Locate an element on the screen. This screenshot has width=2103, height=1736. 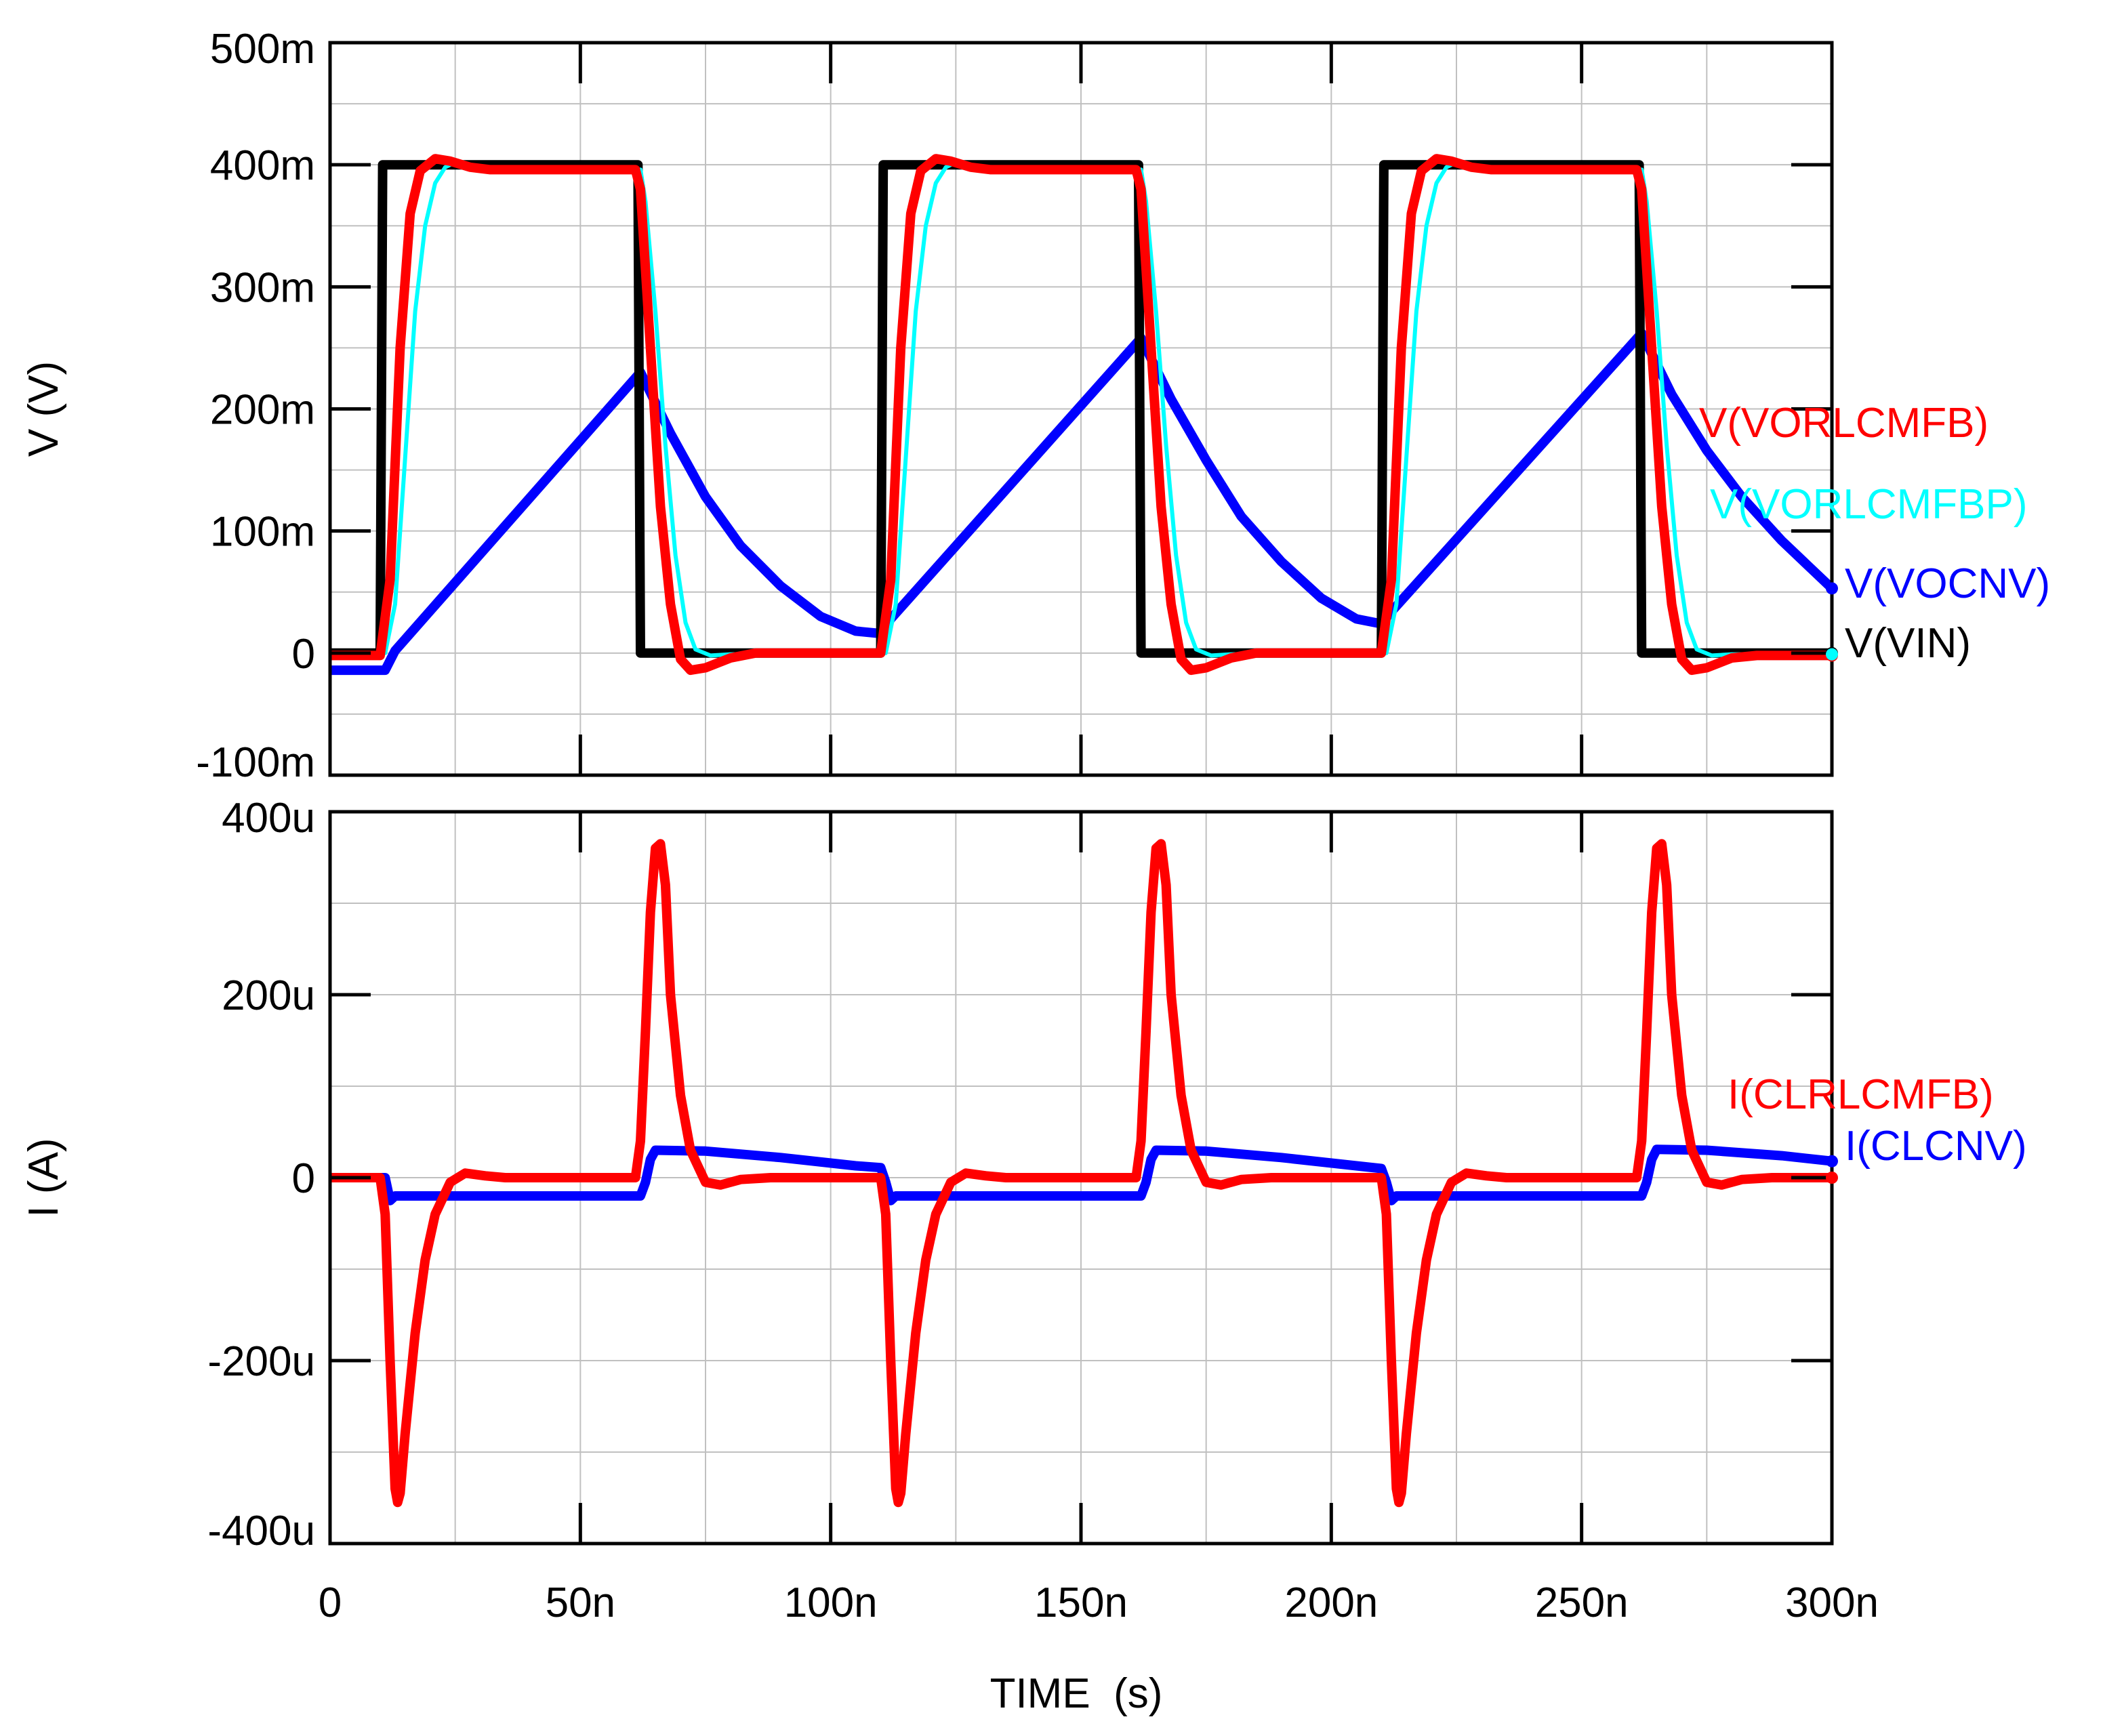
x-axis-label: TIME (s) is located at coordinates (1076, 1693).